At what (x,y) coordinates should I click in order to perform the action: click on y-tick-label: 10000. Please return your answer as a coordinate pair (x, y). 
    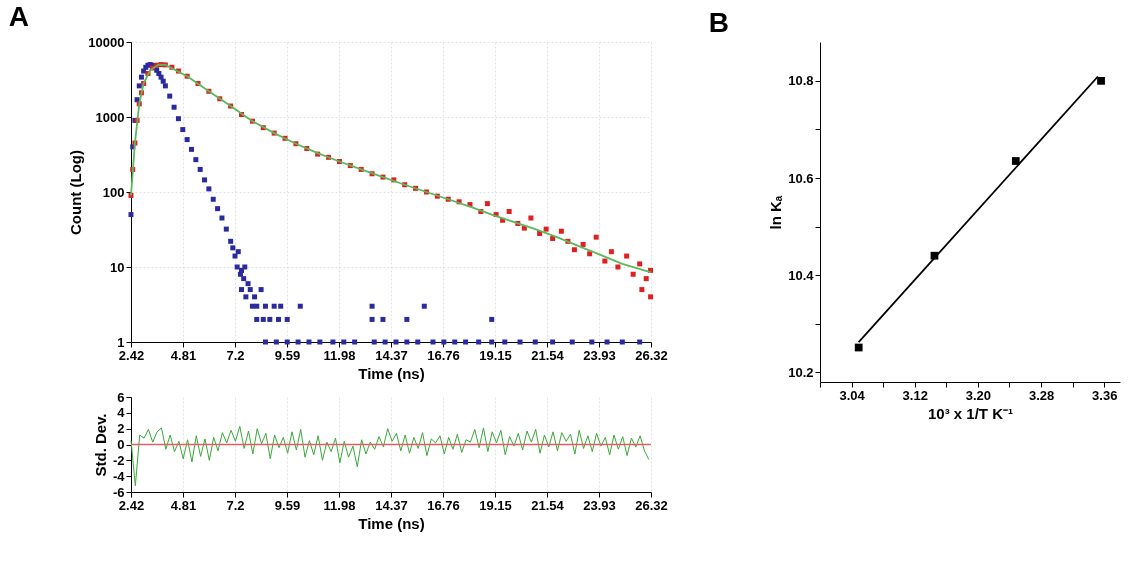
    Looking at the image, I should click on (106, 42).